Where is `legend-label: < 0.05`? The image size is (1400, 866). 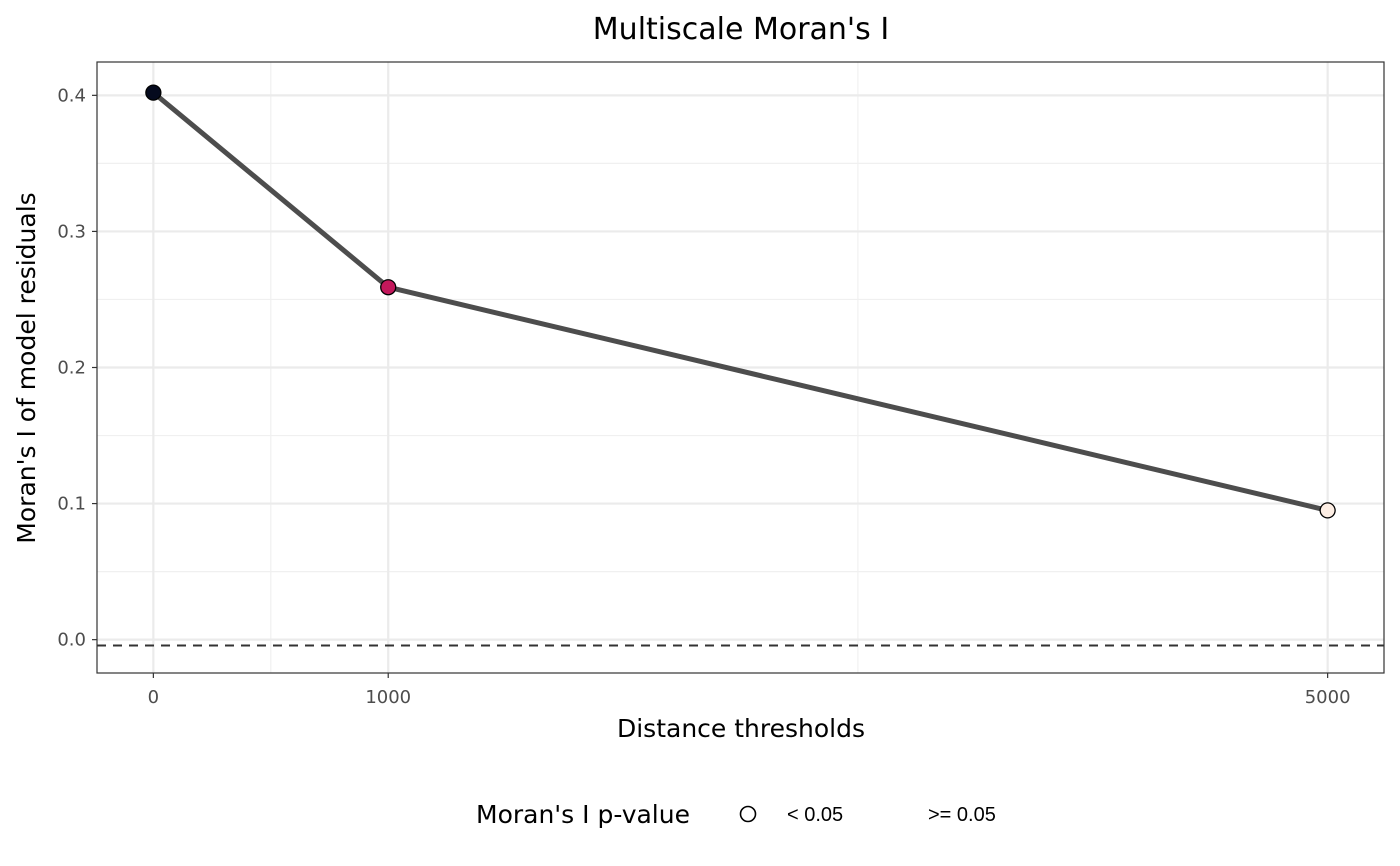 legend-label: < 0.05 is located at coordinates (815, 815).